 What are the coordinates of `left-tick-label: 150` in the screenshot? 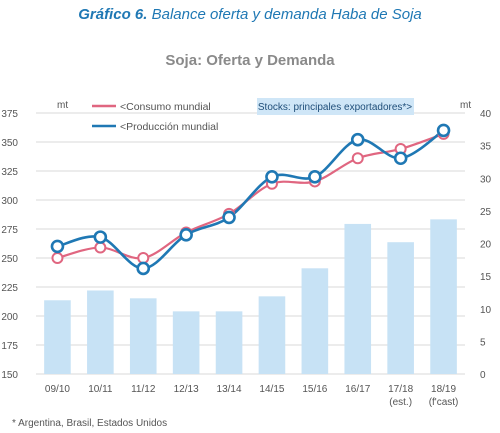 It's located at (9, 375).